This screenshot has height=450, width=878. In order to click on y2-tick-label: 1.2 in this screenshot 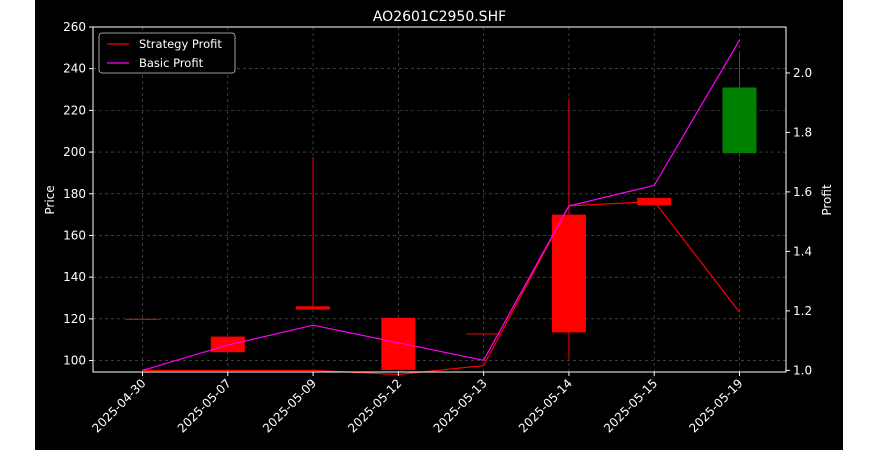, I will do `click(802, 311)`.